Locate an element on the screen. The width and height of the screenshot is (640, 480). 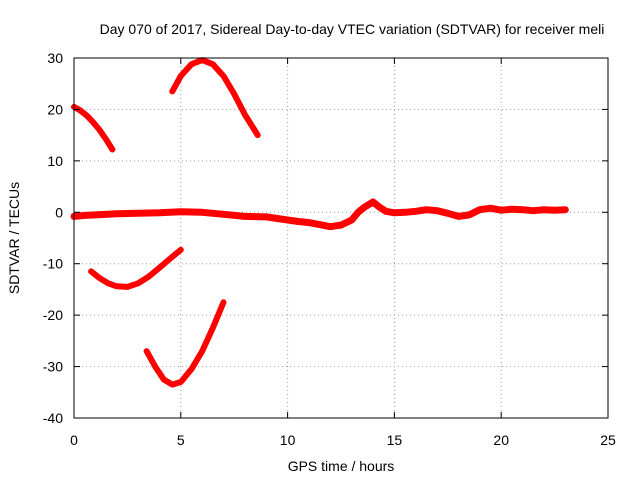
y-tick-label: -20 is located at coordinates (53, 315).